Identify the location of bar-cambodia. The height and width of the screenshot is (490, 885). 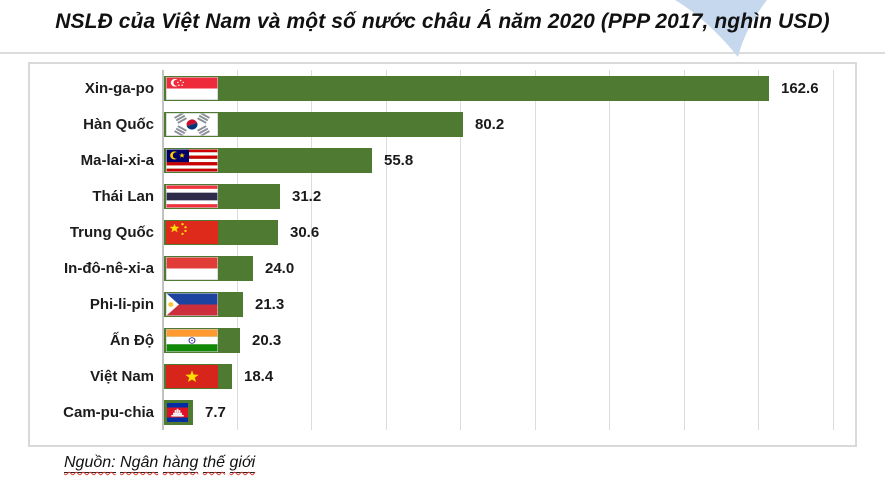
(178, 412).